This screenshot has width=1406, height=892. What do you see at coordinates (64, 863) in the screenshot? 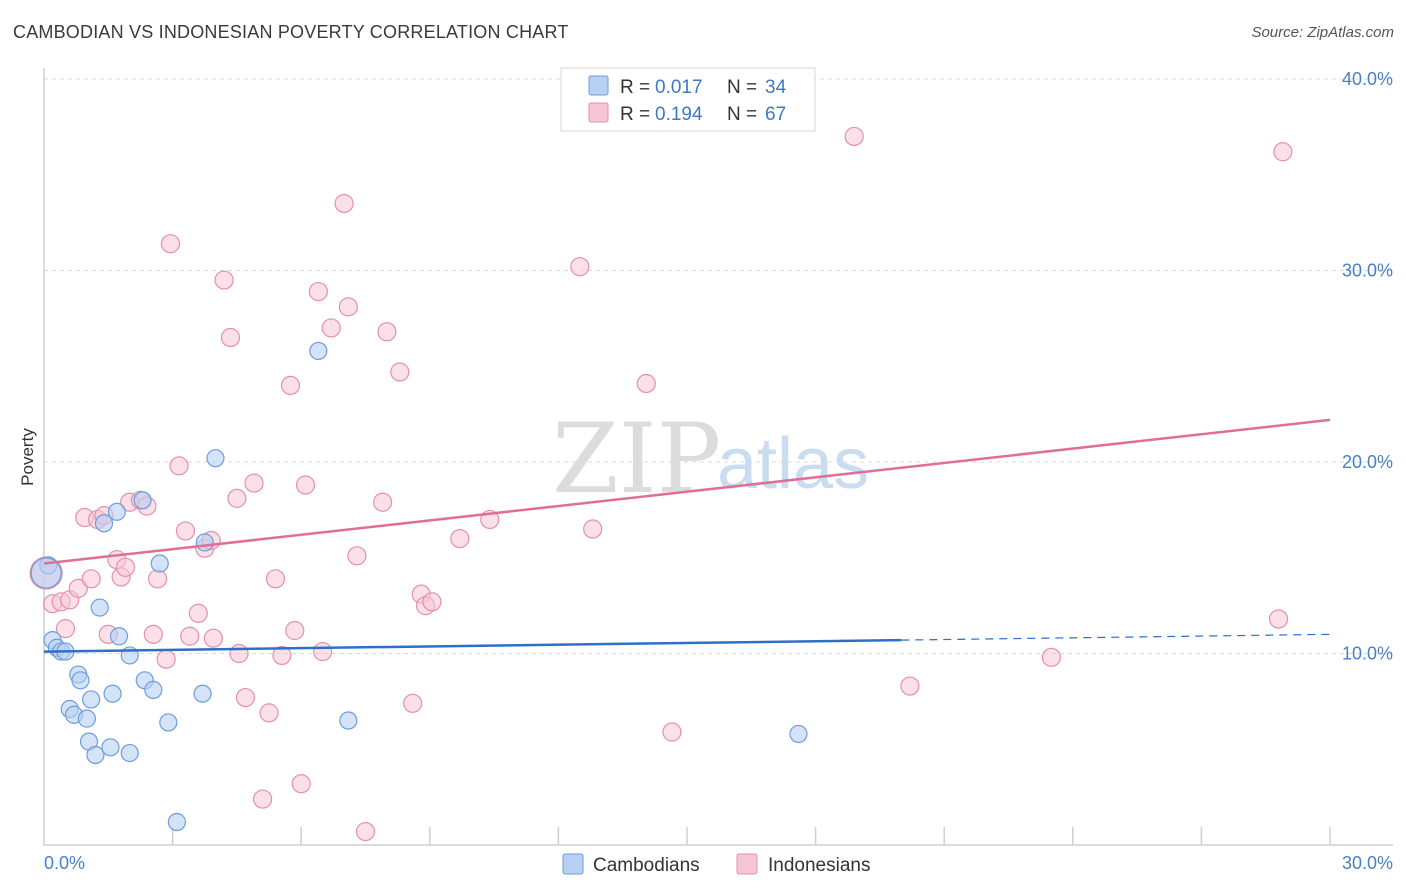
I see `x-tick-label-min: 0.0%` at bounding box center [64, 863].